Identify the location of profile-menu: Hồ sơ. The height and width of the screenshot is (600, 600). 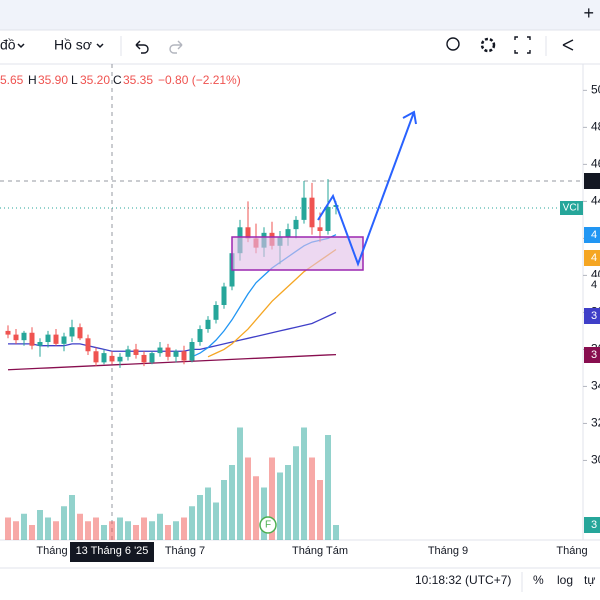
(73, 45).